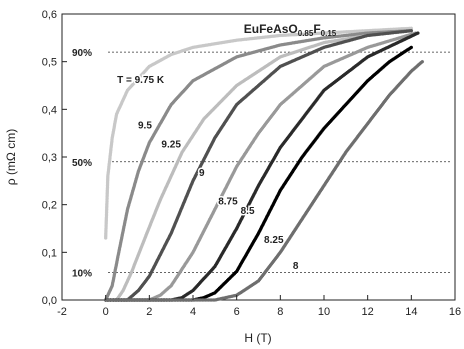  What do you see at coordinates (296, 266) in the screenshot?
I see `curve-label: 8` at bounding box center [296, 266].